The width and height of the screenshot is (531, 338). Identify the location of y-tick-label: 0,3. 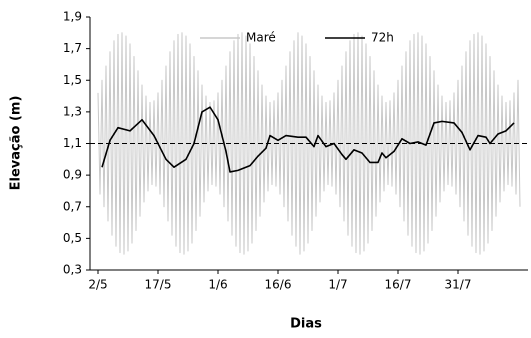
(72, 270).